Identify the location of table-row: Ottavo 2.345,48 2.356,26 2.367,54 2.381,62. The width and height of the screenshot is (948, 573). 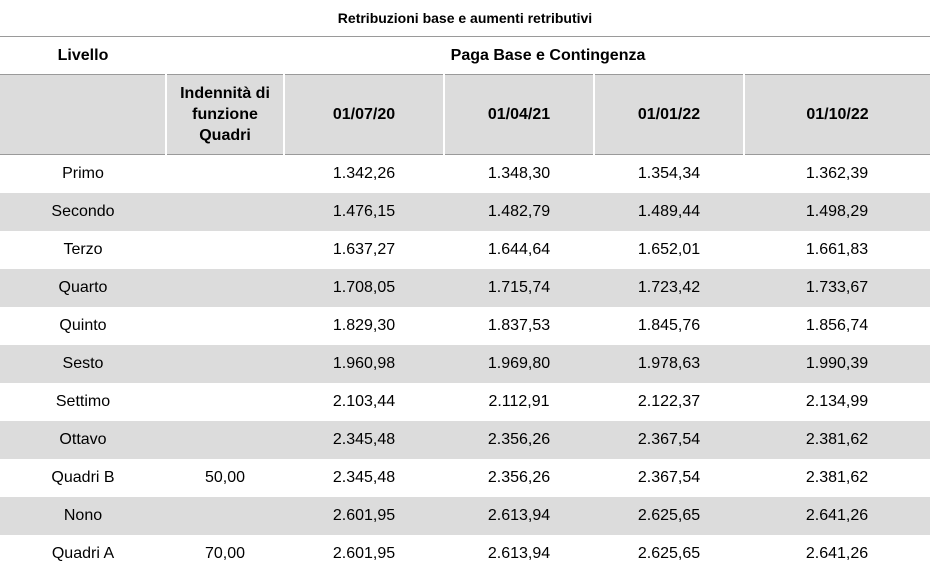
(465, 440).